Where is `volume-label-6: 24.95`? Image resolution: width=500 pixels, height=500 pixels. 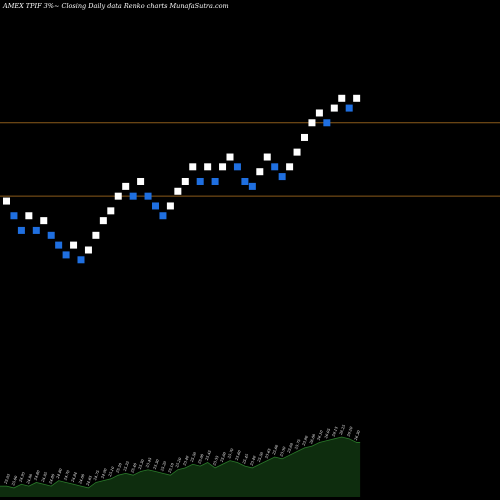
volume-label-6: 24.95 is located at coordinates (45, 477).